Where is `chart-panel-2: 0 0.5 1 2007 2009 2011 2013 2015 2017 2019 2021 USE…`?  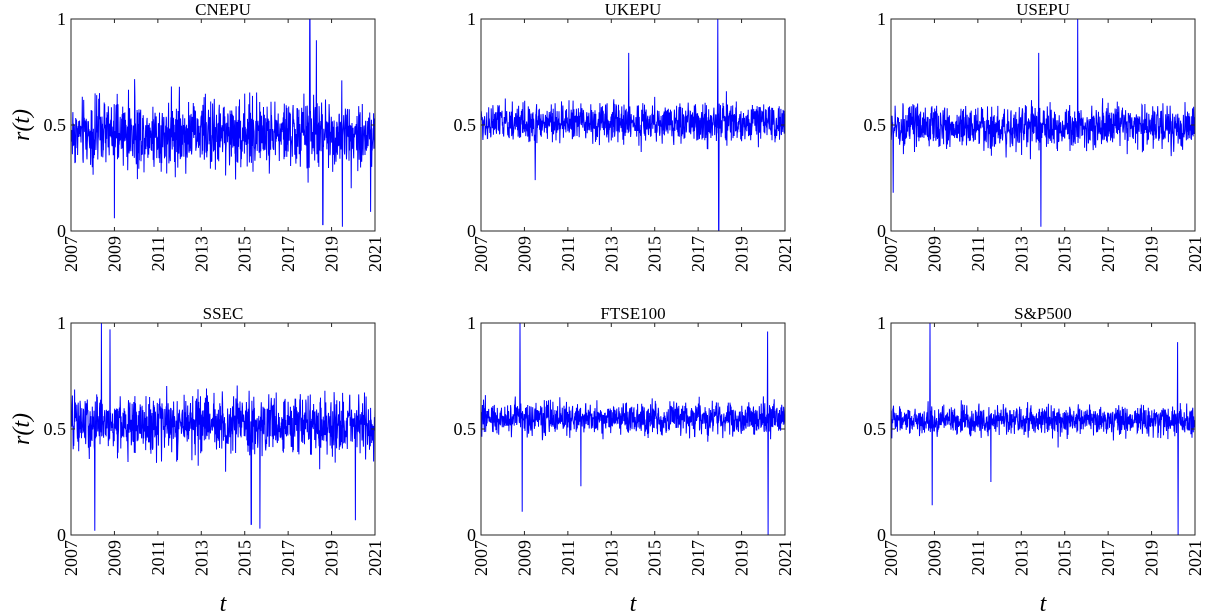
chart-panel-2: 0 0.5 1 2007 2009 2011 2013 2015 2017 2019 2021 USE… is located at coordinates (1035, 136).